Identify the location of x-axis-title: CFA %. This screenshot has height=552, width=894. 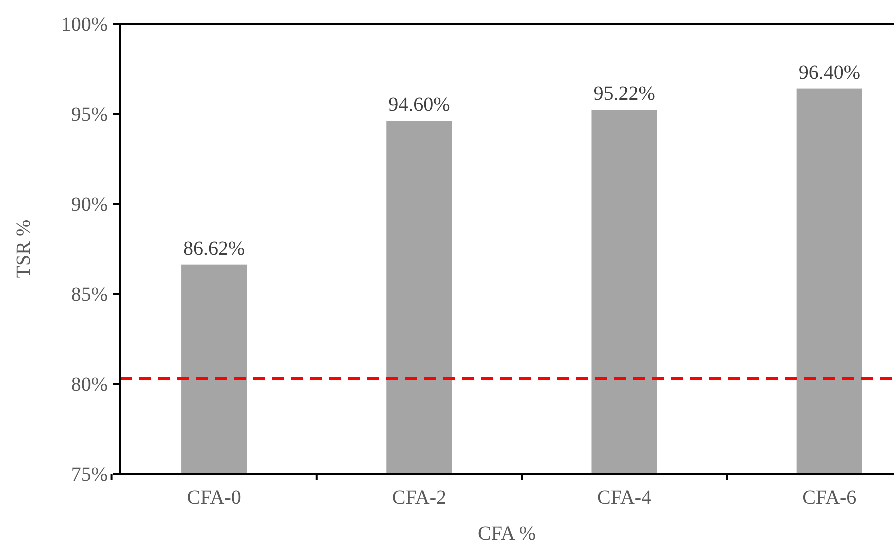
(507, 534).